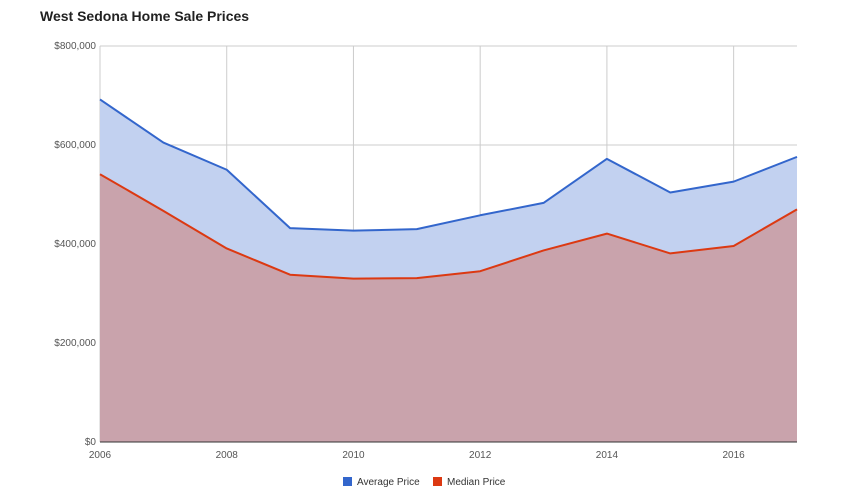  What do you see at coordinates (353, 455) in the screenshot?
I see `x-tick-label: 2010` at bounding box center [353, 455].